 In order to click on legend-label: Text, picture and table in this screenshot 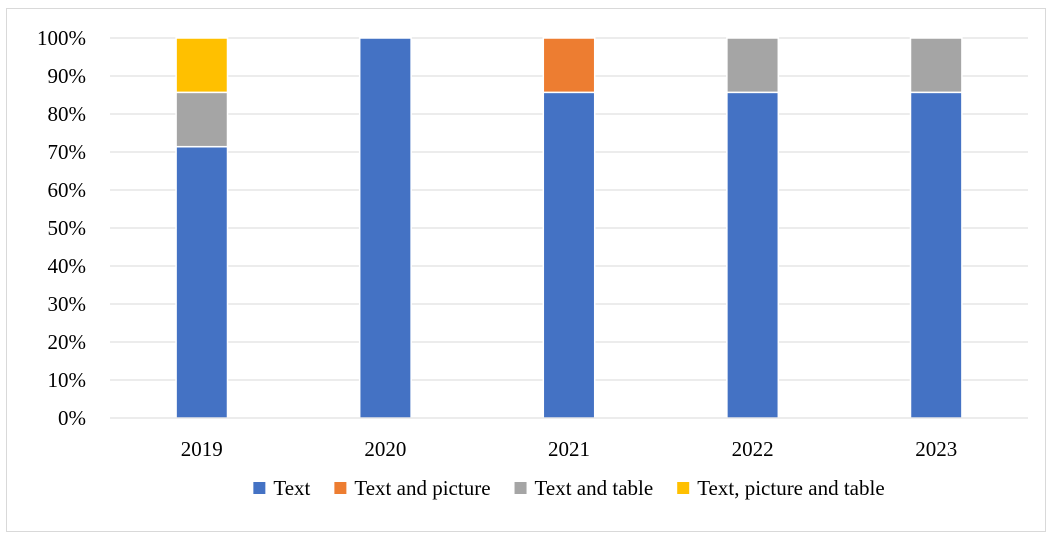, I will do `click(790, 488)`.